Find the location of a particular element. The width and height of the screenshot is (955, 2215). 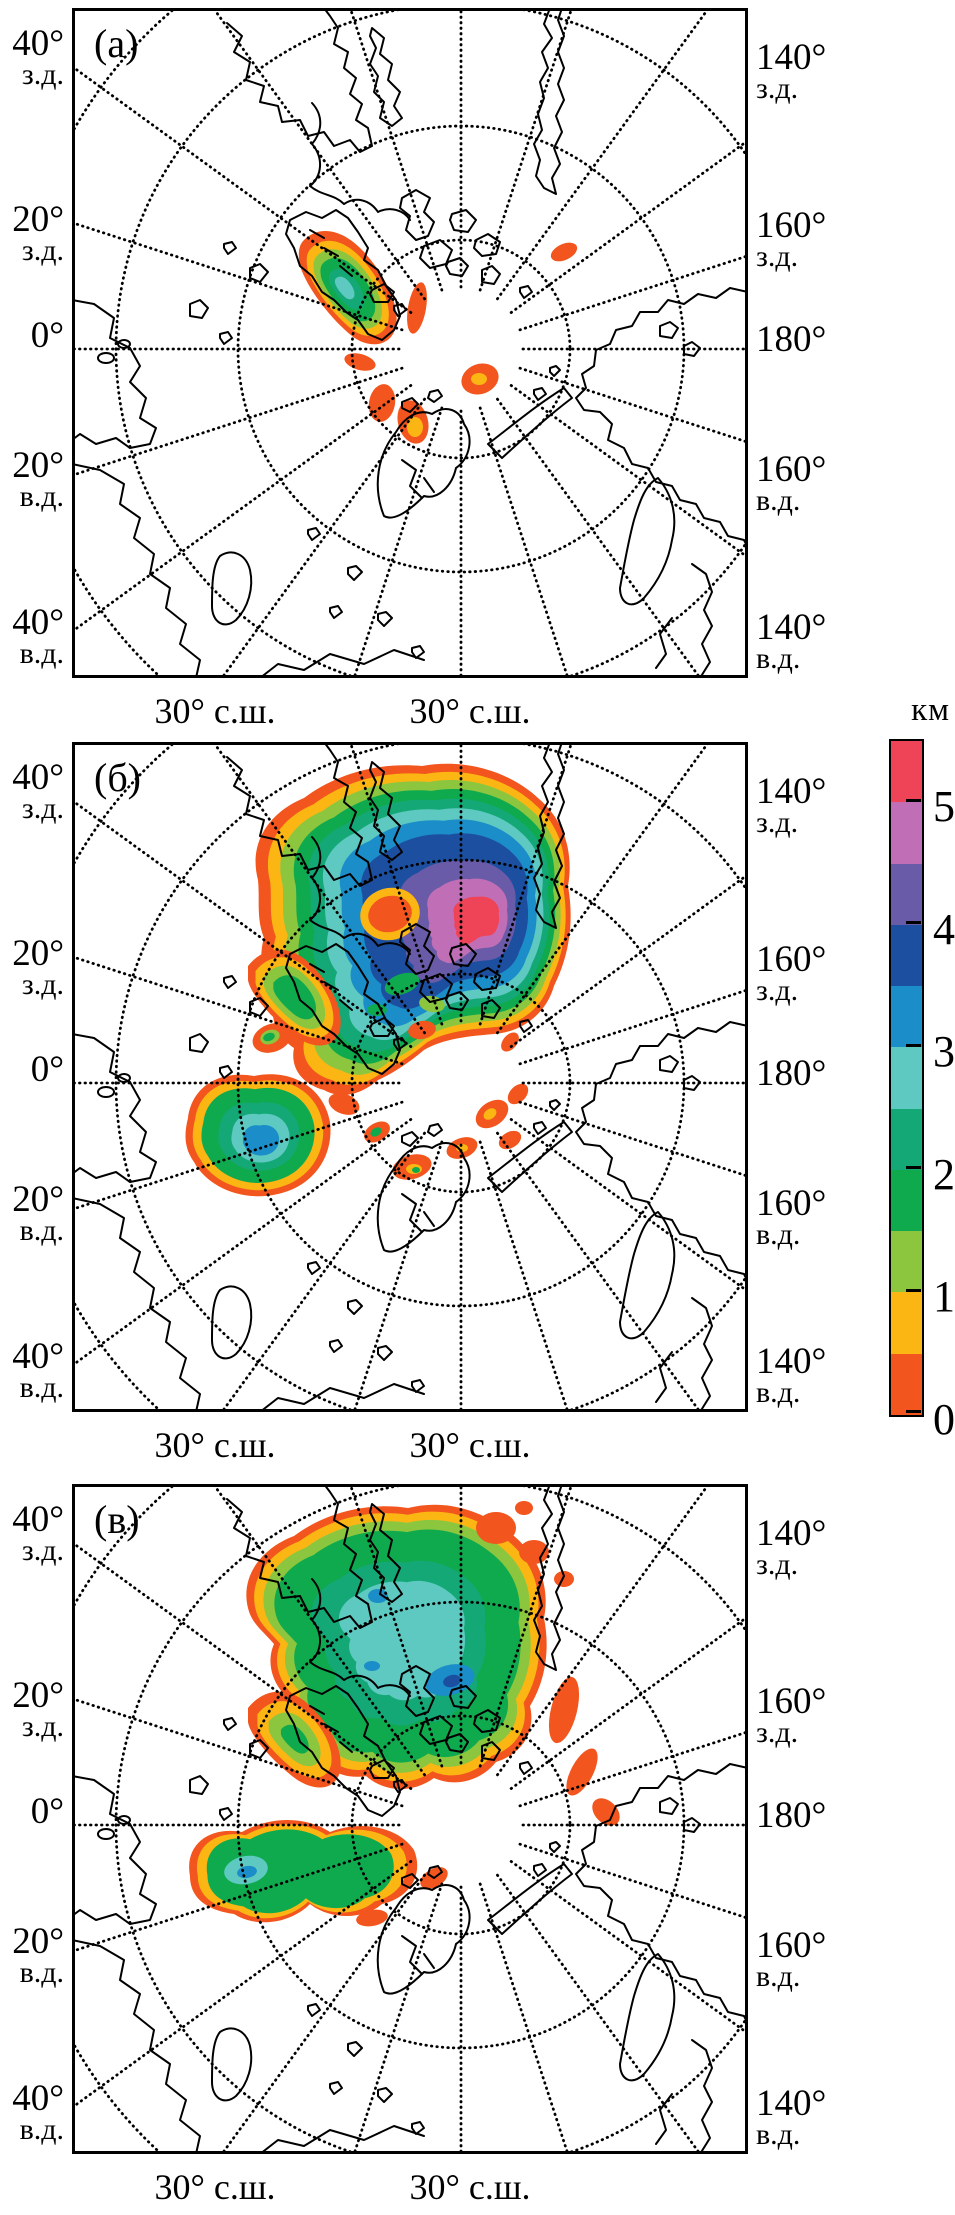

panel-label-a: (а) is located at coordinates (116, 43).